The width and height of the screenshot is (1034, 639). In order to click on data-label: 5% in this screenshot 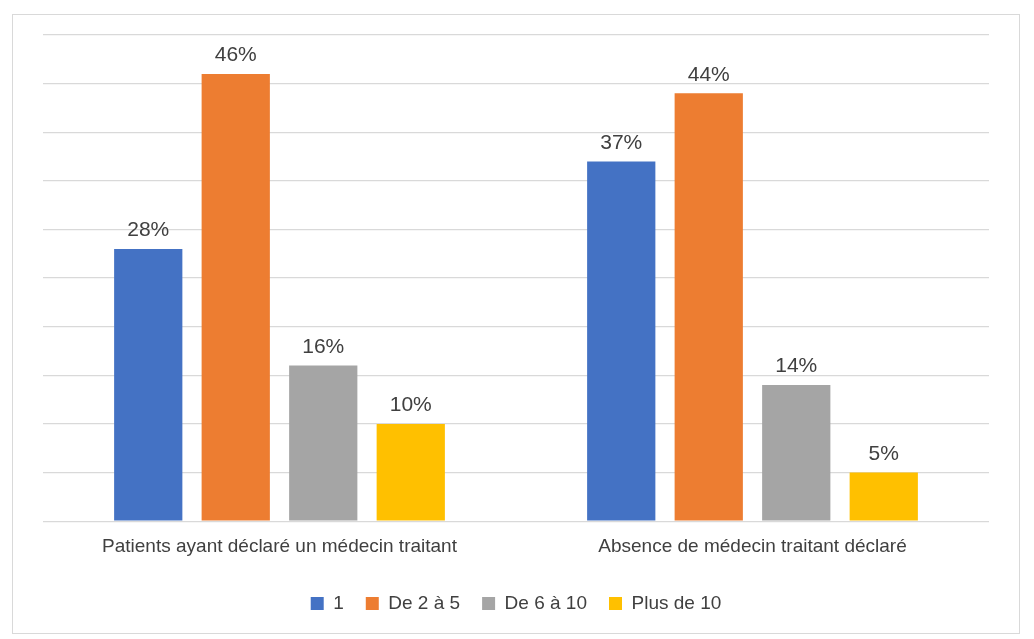, I will do `click(883, 452)`.